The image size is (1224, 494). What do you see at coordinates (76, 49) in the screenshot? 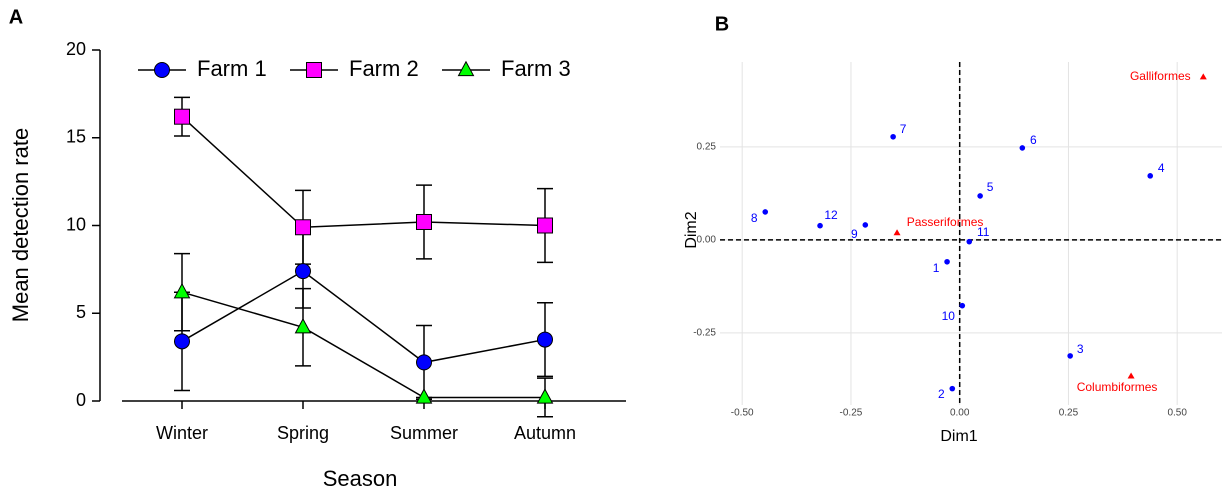
I see `y-tick-label: 20` at bounding box center [76, 49].